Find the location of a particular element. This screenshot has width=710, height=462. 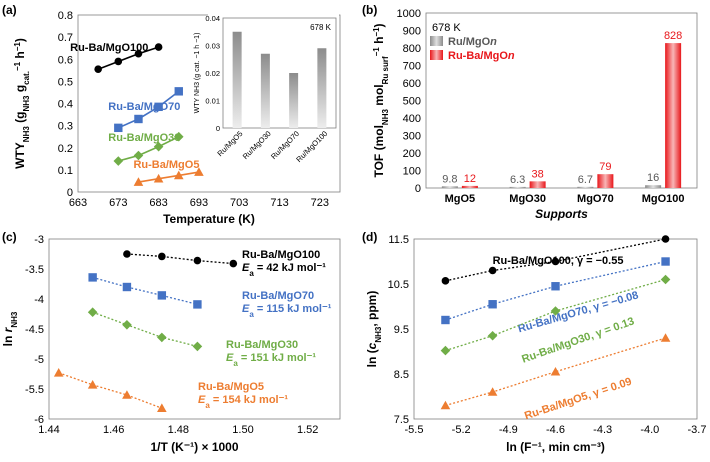

x-tick-label-a: 673 is located at coordinates (118, 203).